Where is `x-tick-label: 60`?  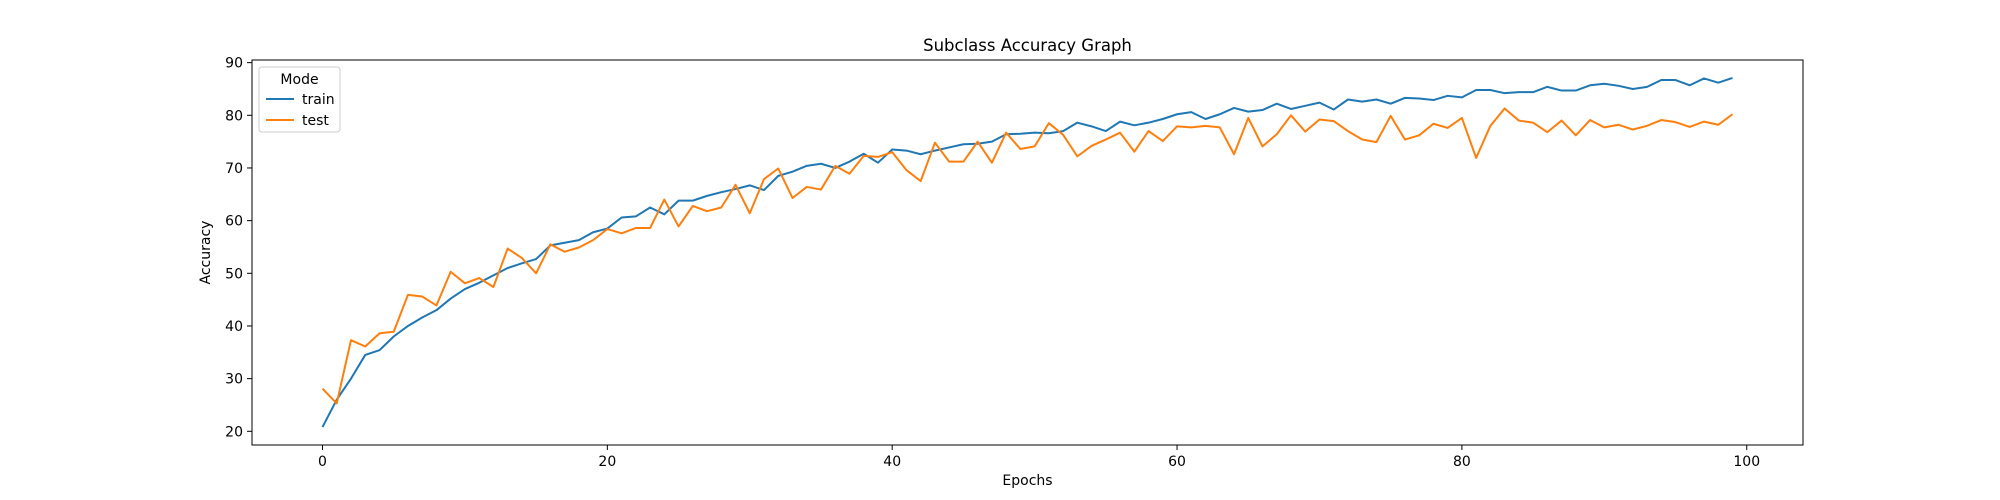
x-tick-label: 60 is located at coordinates (1177, 462).